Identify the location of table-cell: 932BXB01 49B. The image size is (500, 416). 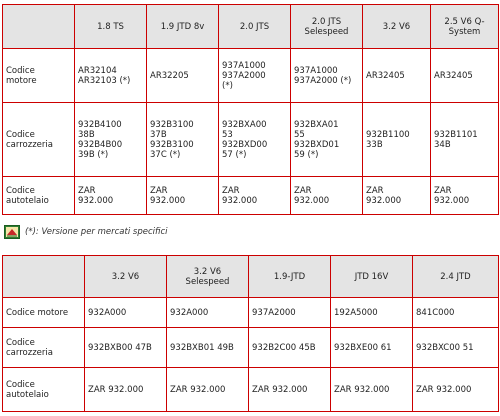
(207, 347).